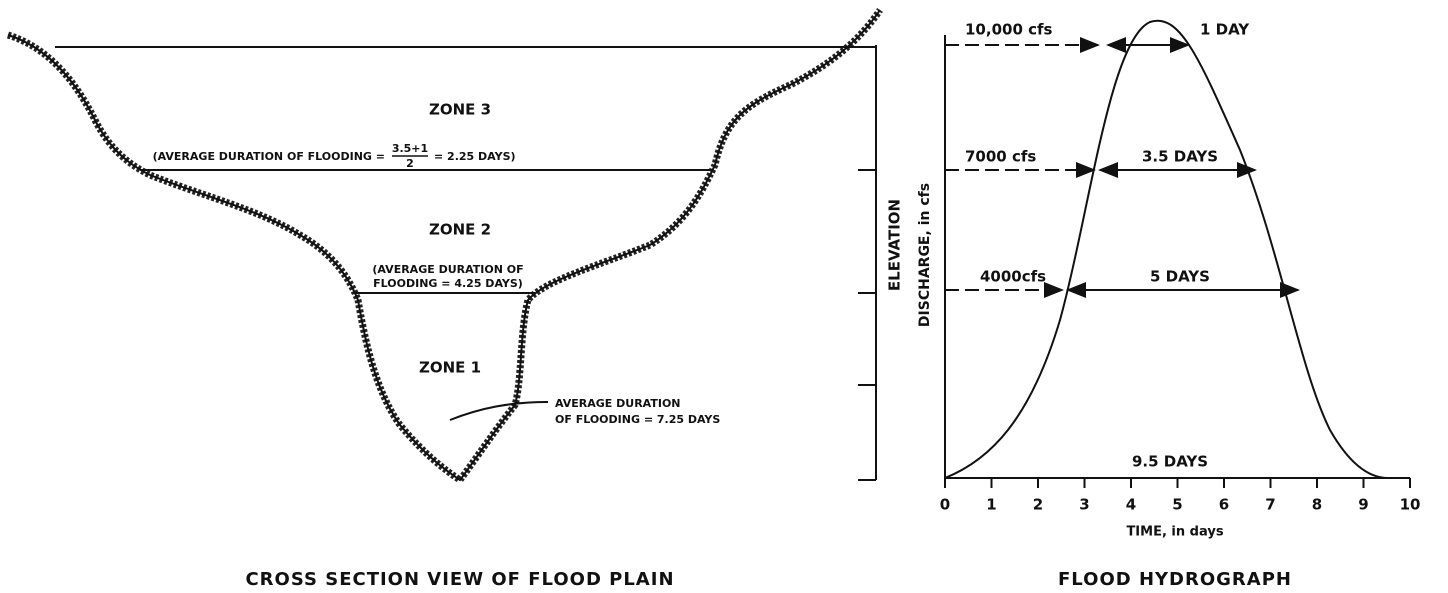 The image size is (1448, 593). Describe the element at coordinates (1084, 505) in the screenshot. I see `x-tick-label: 3` at that location.